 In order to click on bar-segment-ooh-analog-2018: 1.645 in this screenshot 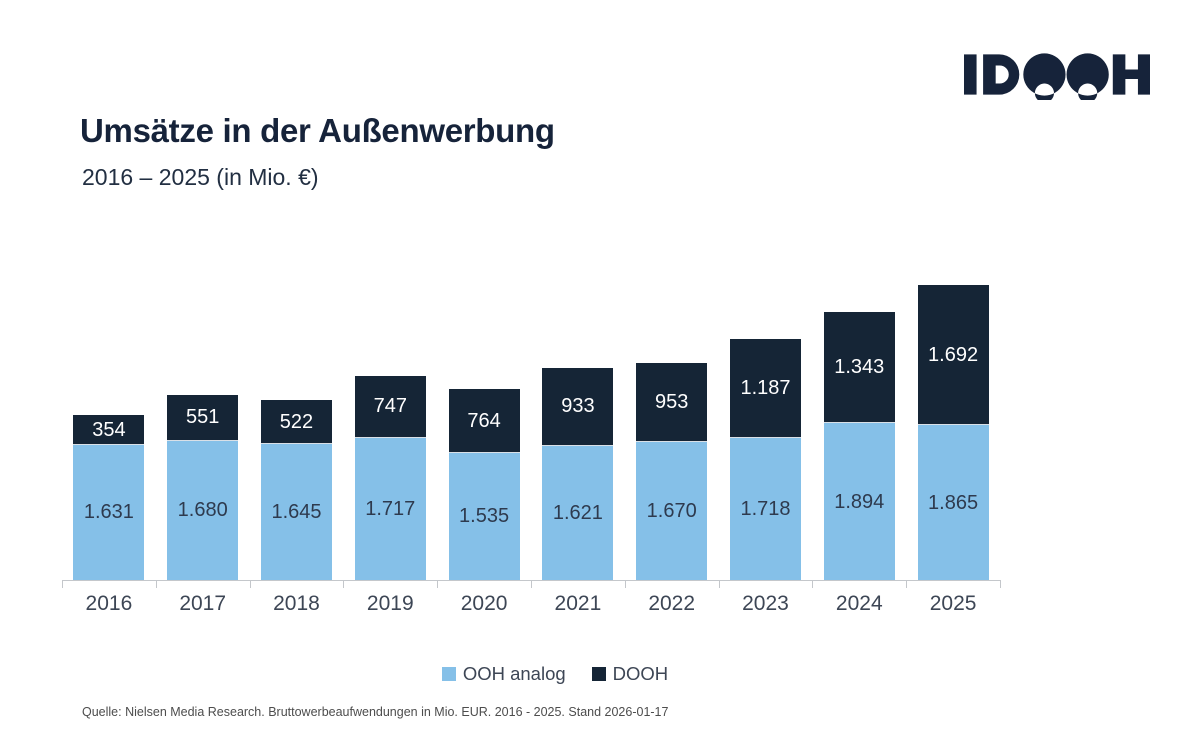, I will do `click(296, 511)`.